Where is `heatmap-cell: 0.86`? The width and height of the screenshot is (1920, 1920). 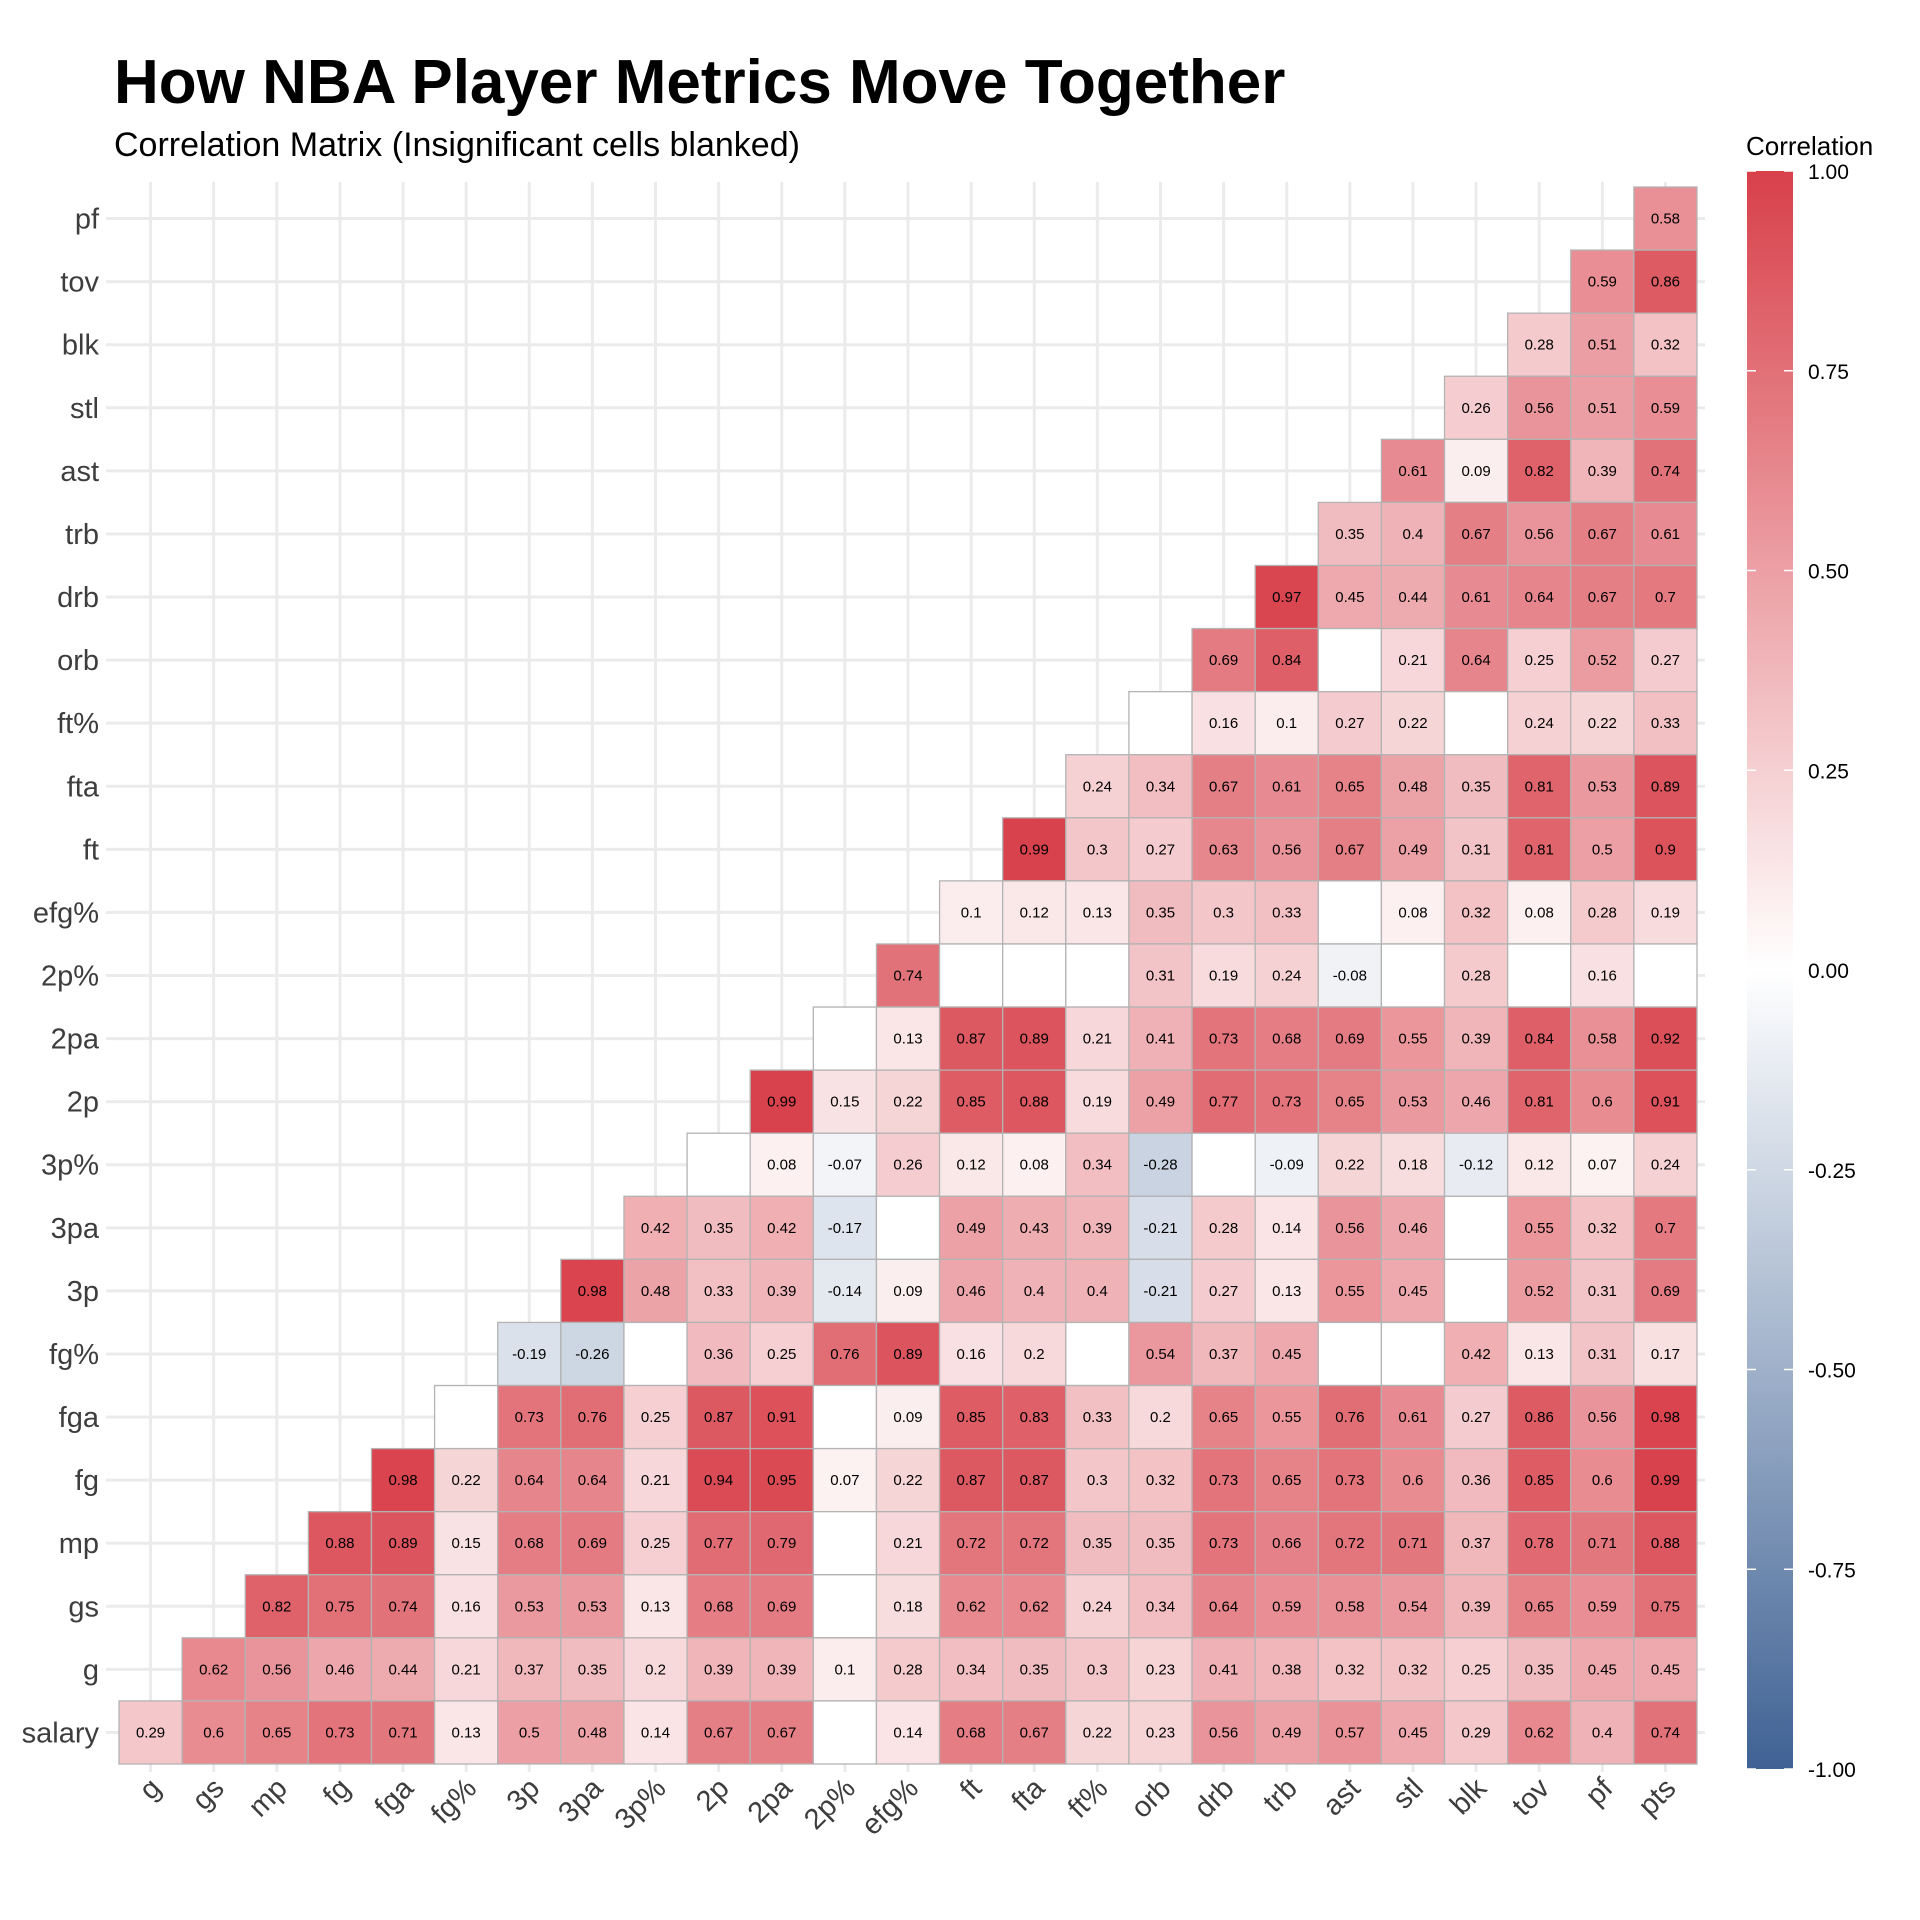
heatmap-cell: 0.86 is located at coordinates (1539, 1417).